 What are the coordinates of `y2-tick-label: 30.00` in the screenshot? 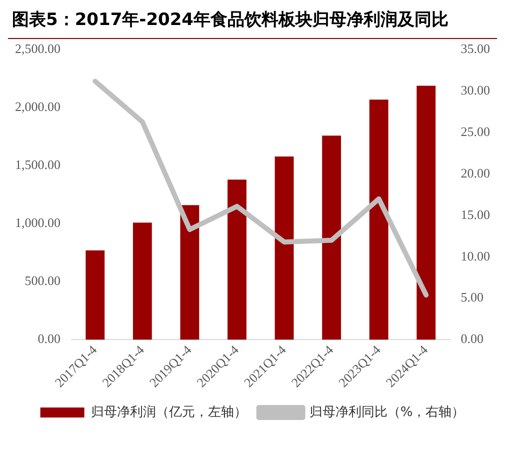 It's located at (475, 90).